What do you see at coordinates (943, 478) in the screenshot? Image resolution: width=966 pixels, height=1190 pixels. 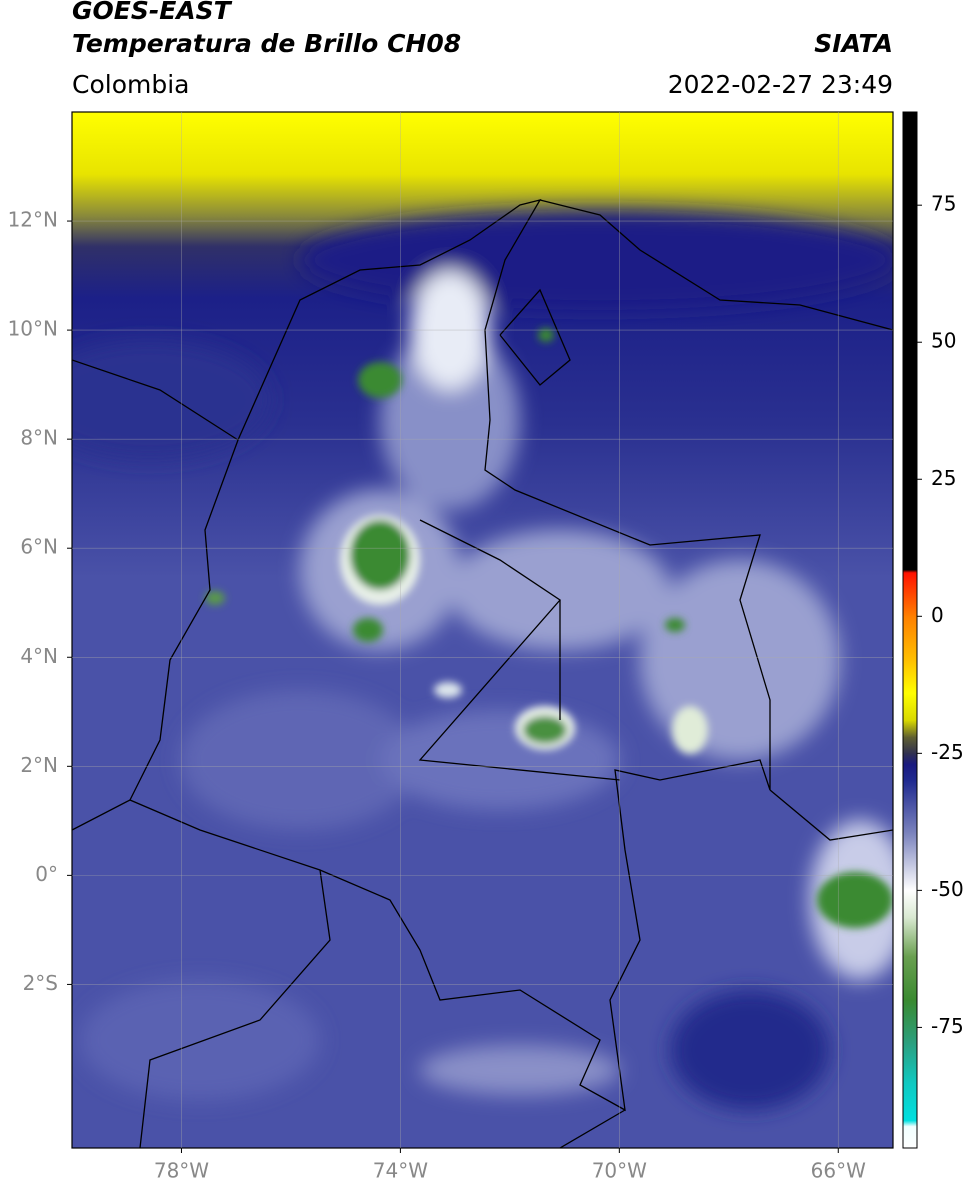 I see `colorbar-tick-label: 25` at bounding box center [943, 478].